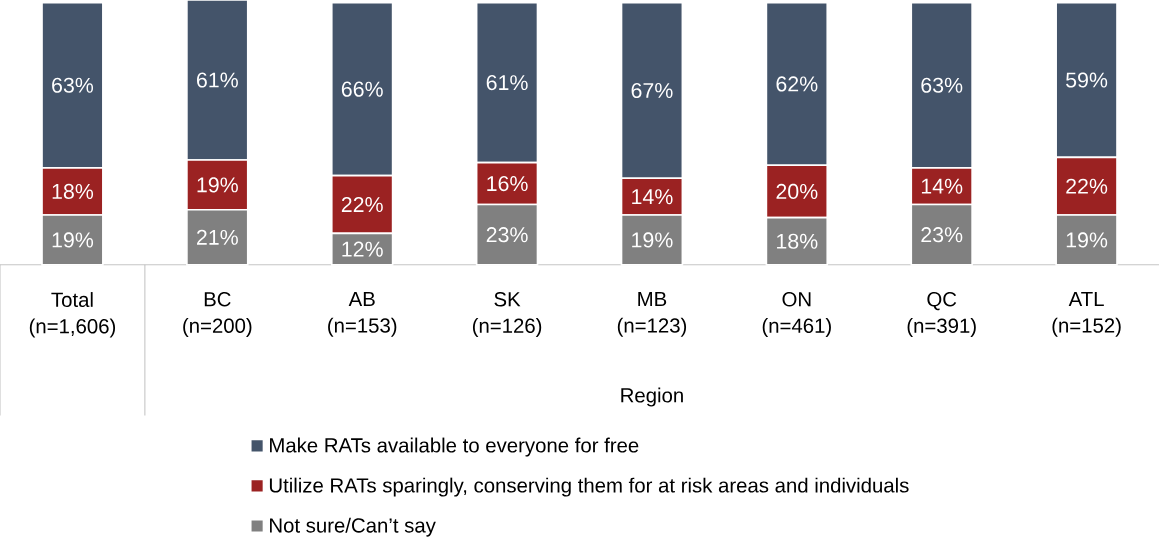 The height and width of the screenshot is (552, 1159). I want to click on x-tick-label: ON (n=461), so click(796, 314).